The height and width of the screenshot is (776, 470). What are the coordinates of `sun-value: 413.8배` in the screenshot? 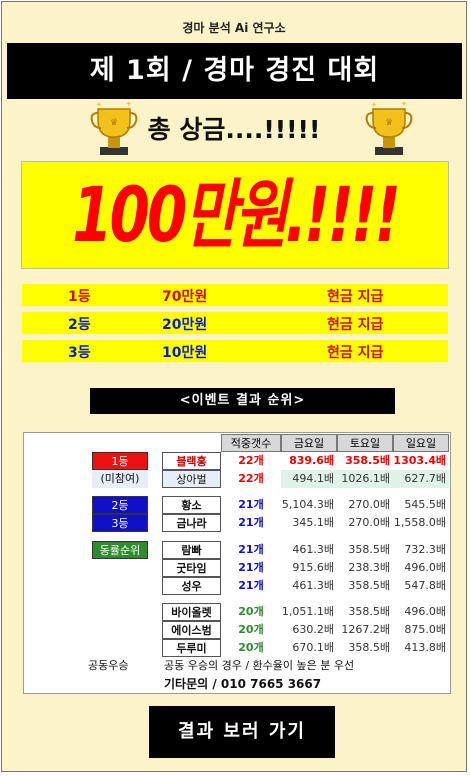 It's located at (425, 647).